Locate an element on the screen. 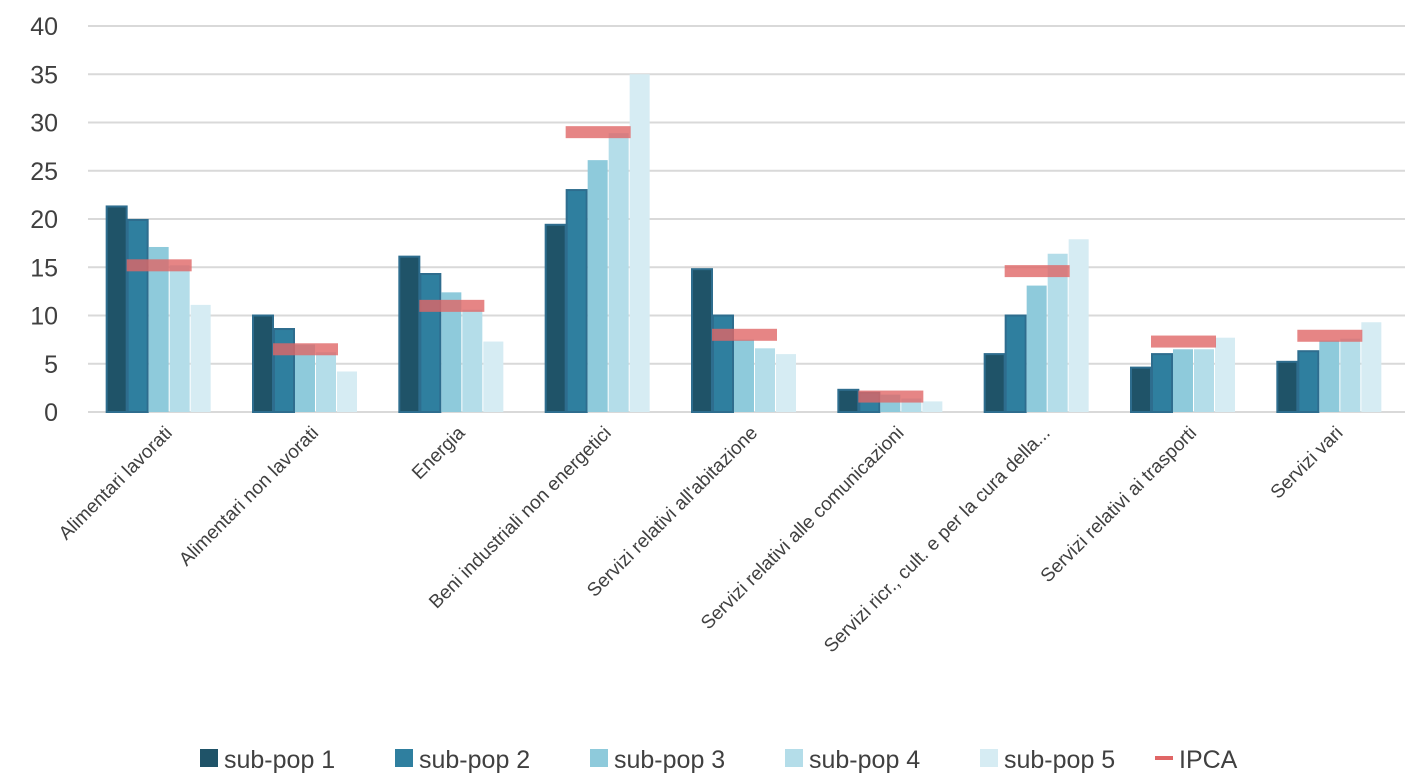 The width and height of the screenshot is (1414, 783). y-tick-label: 0 is located at coordinates (51, 413).